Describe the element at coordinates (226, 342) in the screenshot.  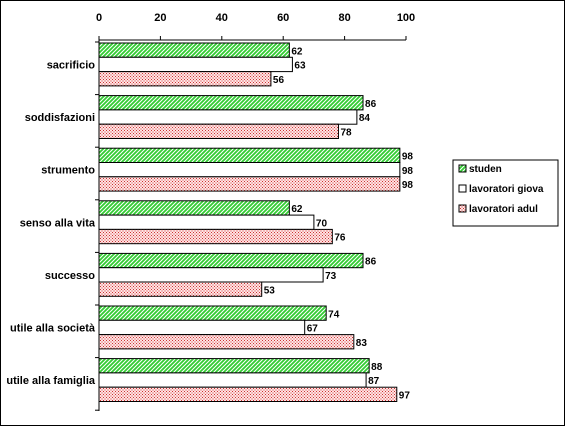
I see `bar-lavoratori-adul-utile-alla-societa` at that location.